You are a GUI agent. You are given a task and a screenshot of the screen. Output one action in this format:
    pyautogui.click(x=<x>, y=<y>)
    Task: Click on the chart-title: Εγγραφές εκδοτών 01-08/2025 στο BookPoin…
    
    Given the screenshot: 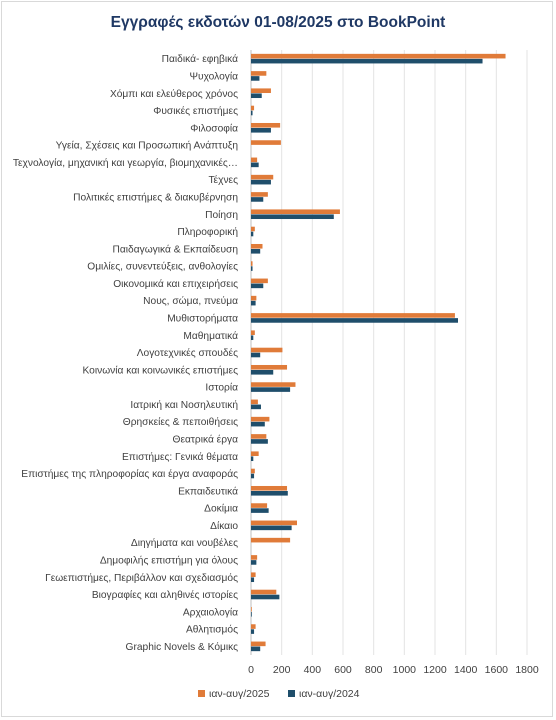 What is the action you would take?
    pyautogui.click(x=278, y=22)
    